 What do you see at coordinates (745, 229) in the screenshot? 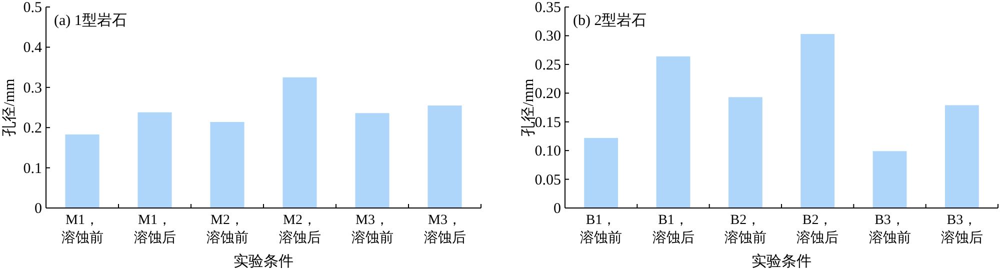
I see `x-tick-label: B2，溶蚀前` at bounding box center [745, 229].